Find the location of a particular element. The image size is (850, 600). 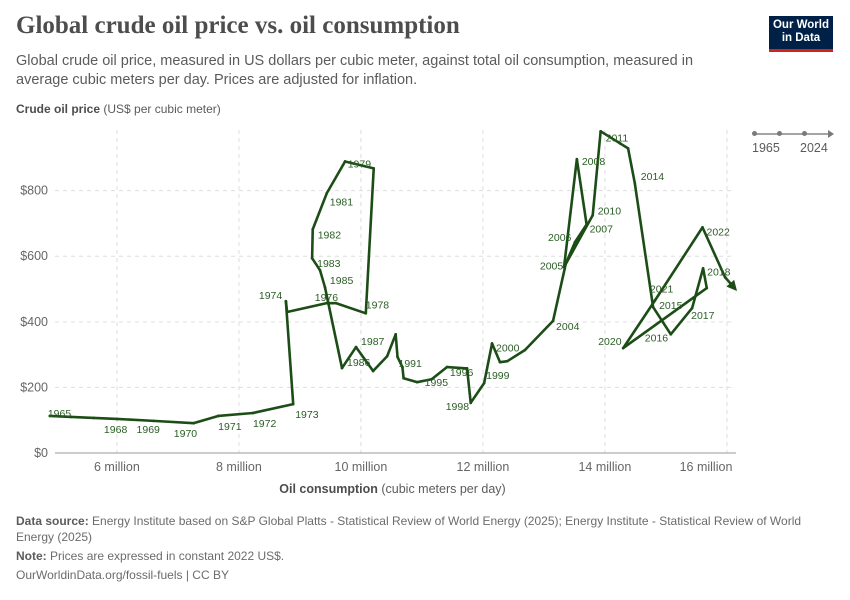

line-segment-1999-2000 is located at coordinates (488, 363).